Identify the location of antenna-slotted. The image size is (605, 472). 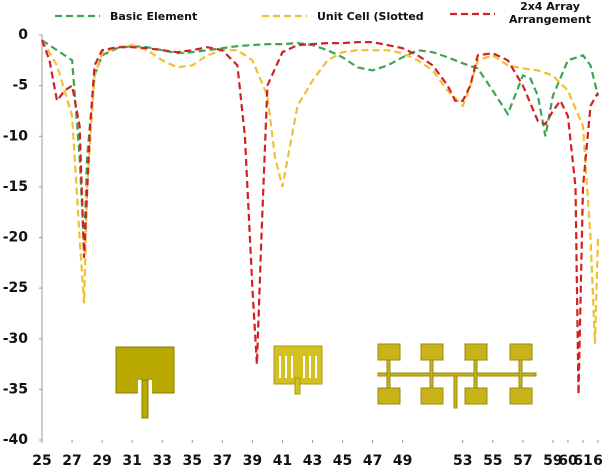
(298, 370).